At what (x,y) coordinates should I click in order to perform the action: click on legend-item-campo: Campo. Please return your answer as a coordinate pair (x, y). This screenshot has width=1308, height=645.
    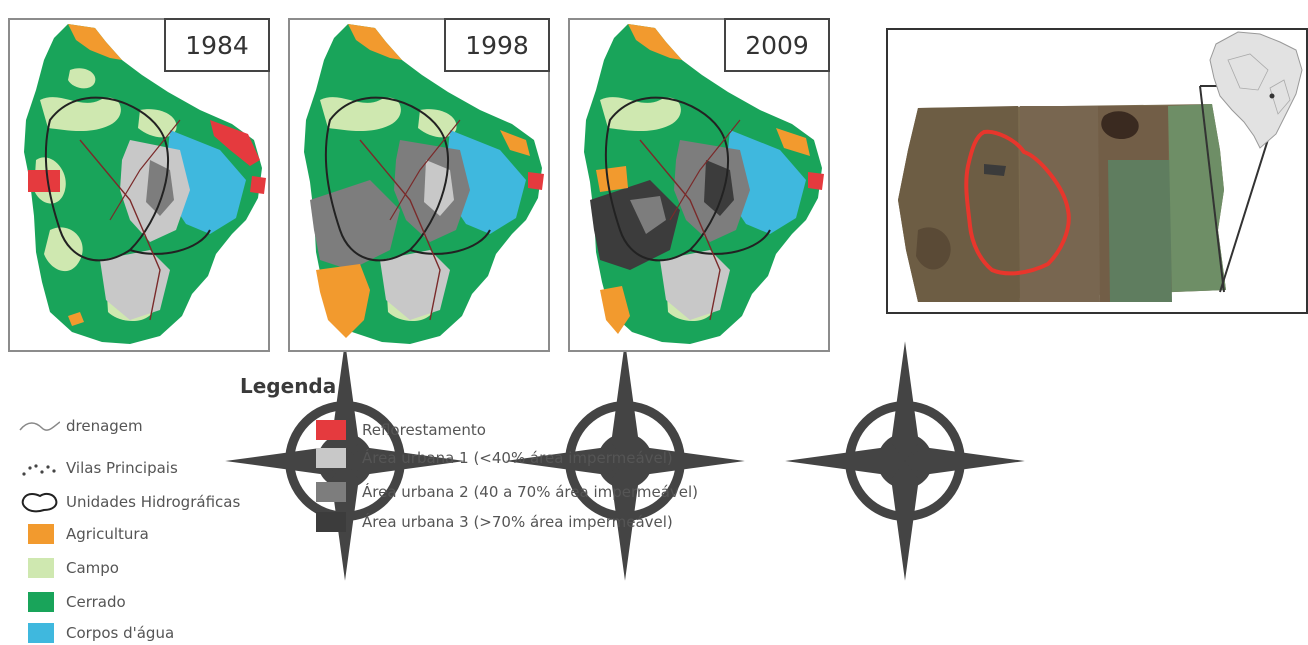
    Looking at the image, I should click on (68, 568).